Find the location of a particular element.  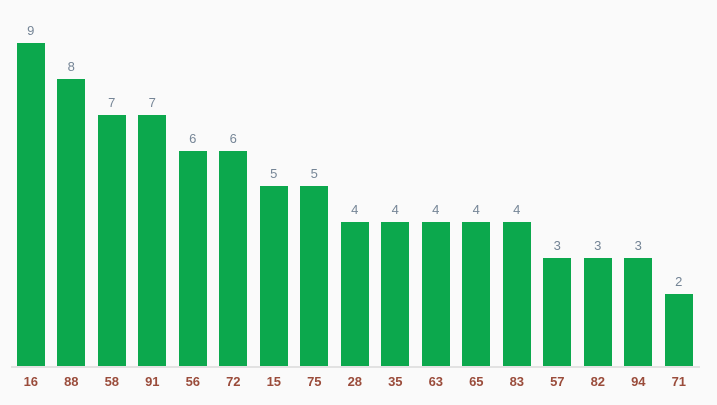

x-axis-tick-label: 28 is located at coordinates (355, 381).